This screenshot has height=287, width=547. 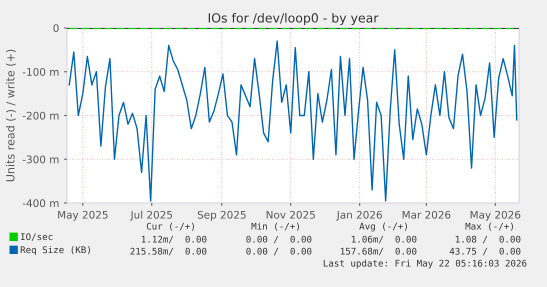 I want to click on y-tick-label: -100 m, so click(x=40, y=72).